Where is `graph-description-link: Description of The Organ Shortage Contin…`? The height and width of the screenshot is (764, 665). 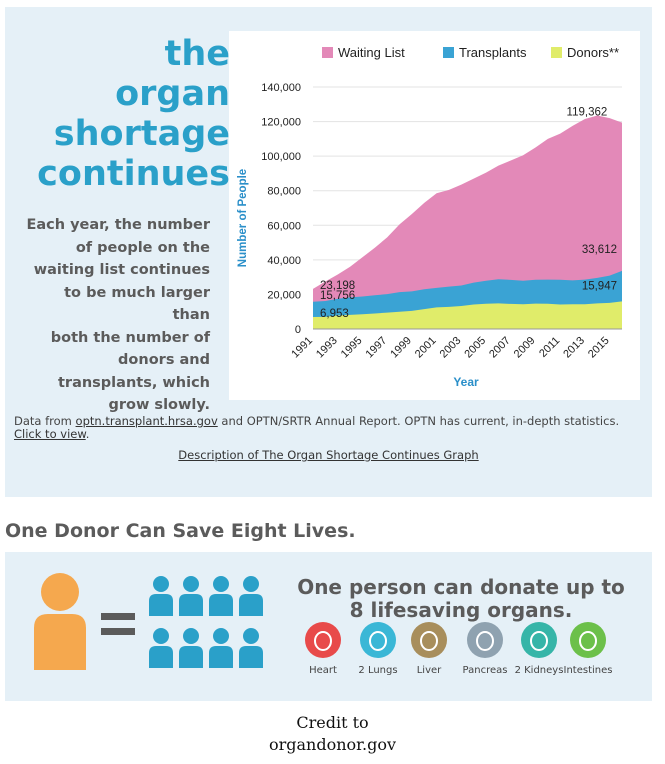
graph-description-link: Description of The Organ Shortage Contin… is located at coordinates (328, 455).